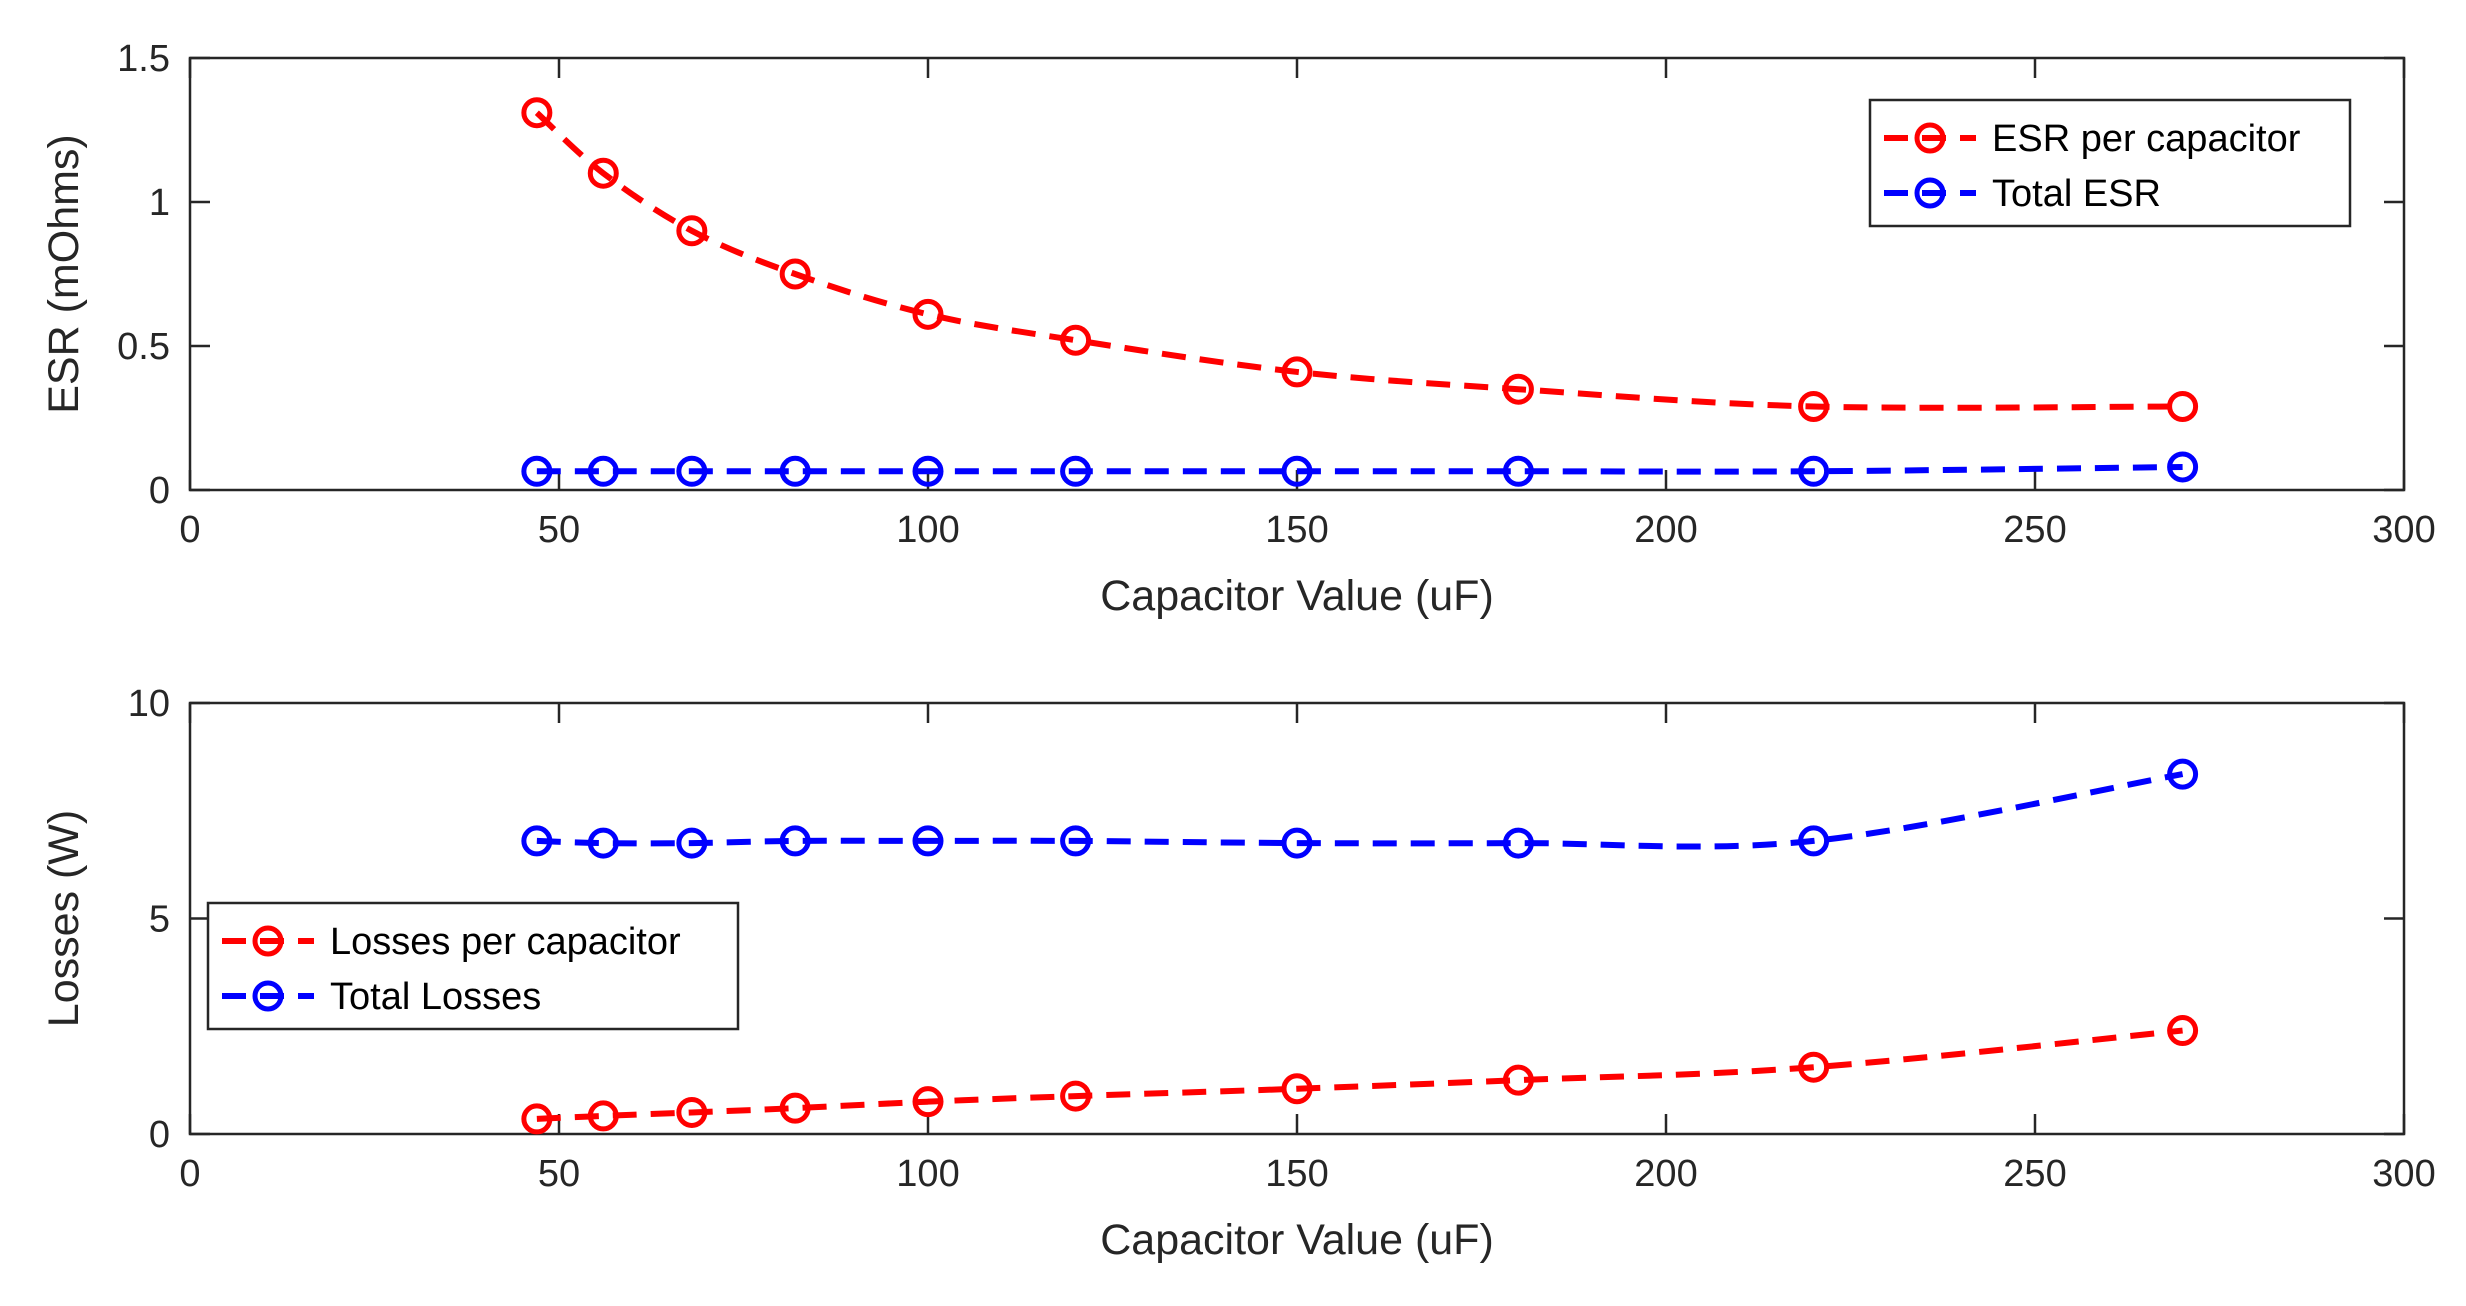 The height and width of the screenshot is (1306, 2466). I want to click on legend-label-0: ESR per capacitor, so click(2146, 139).